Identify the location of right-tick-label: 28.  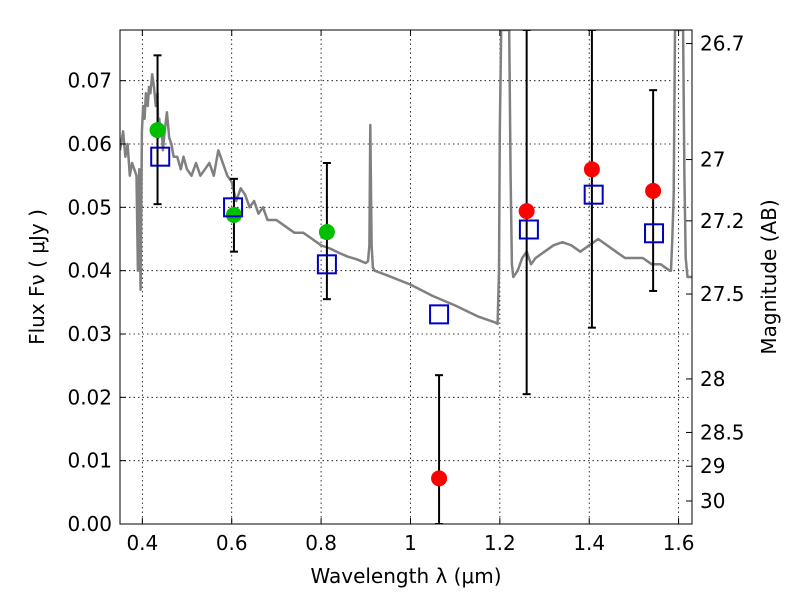
(712, 379).